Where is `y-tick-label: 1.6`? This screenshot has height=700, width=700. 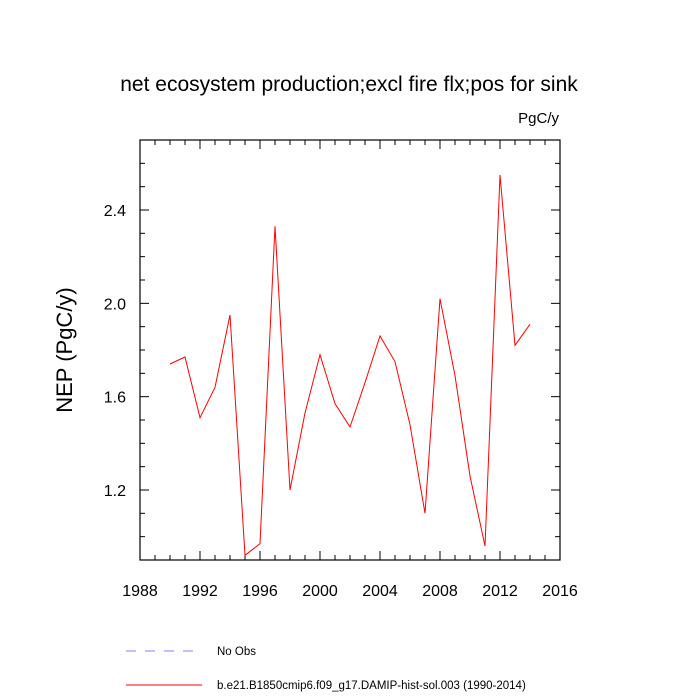 y-tick-label: 1.6 is located at coordinates (115, 398).